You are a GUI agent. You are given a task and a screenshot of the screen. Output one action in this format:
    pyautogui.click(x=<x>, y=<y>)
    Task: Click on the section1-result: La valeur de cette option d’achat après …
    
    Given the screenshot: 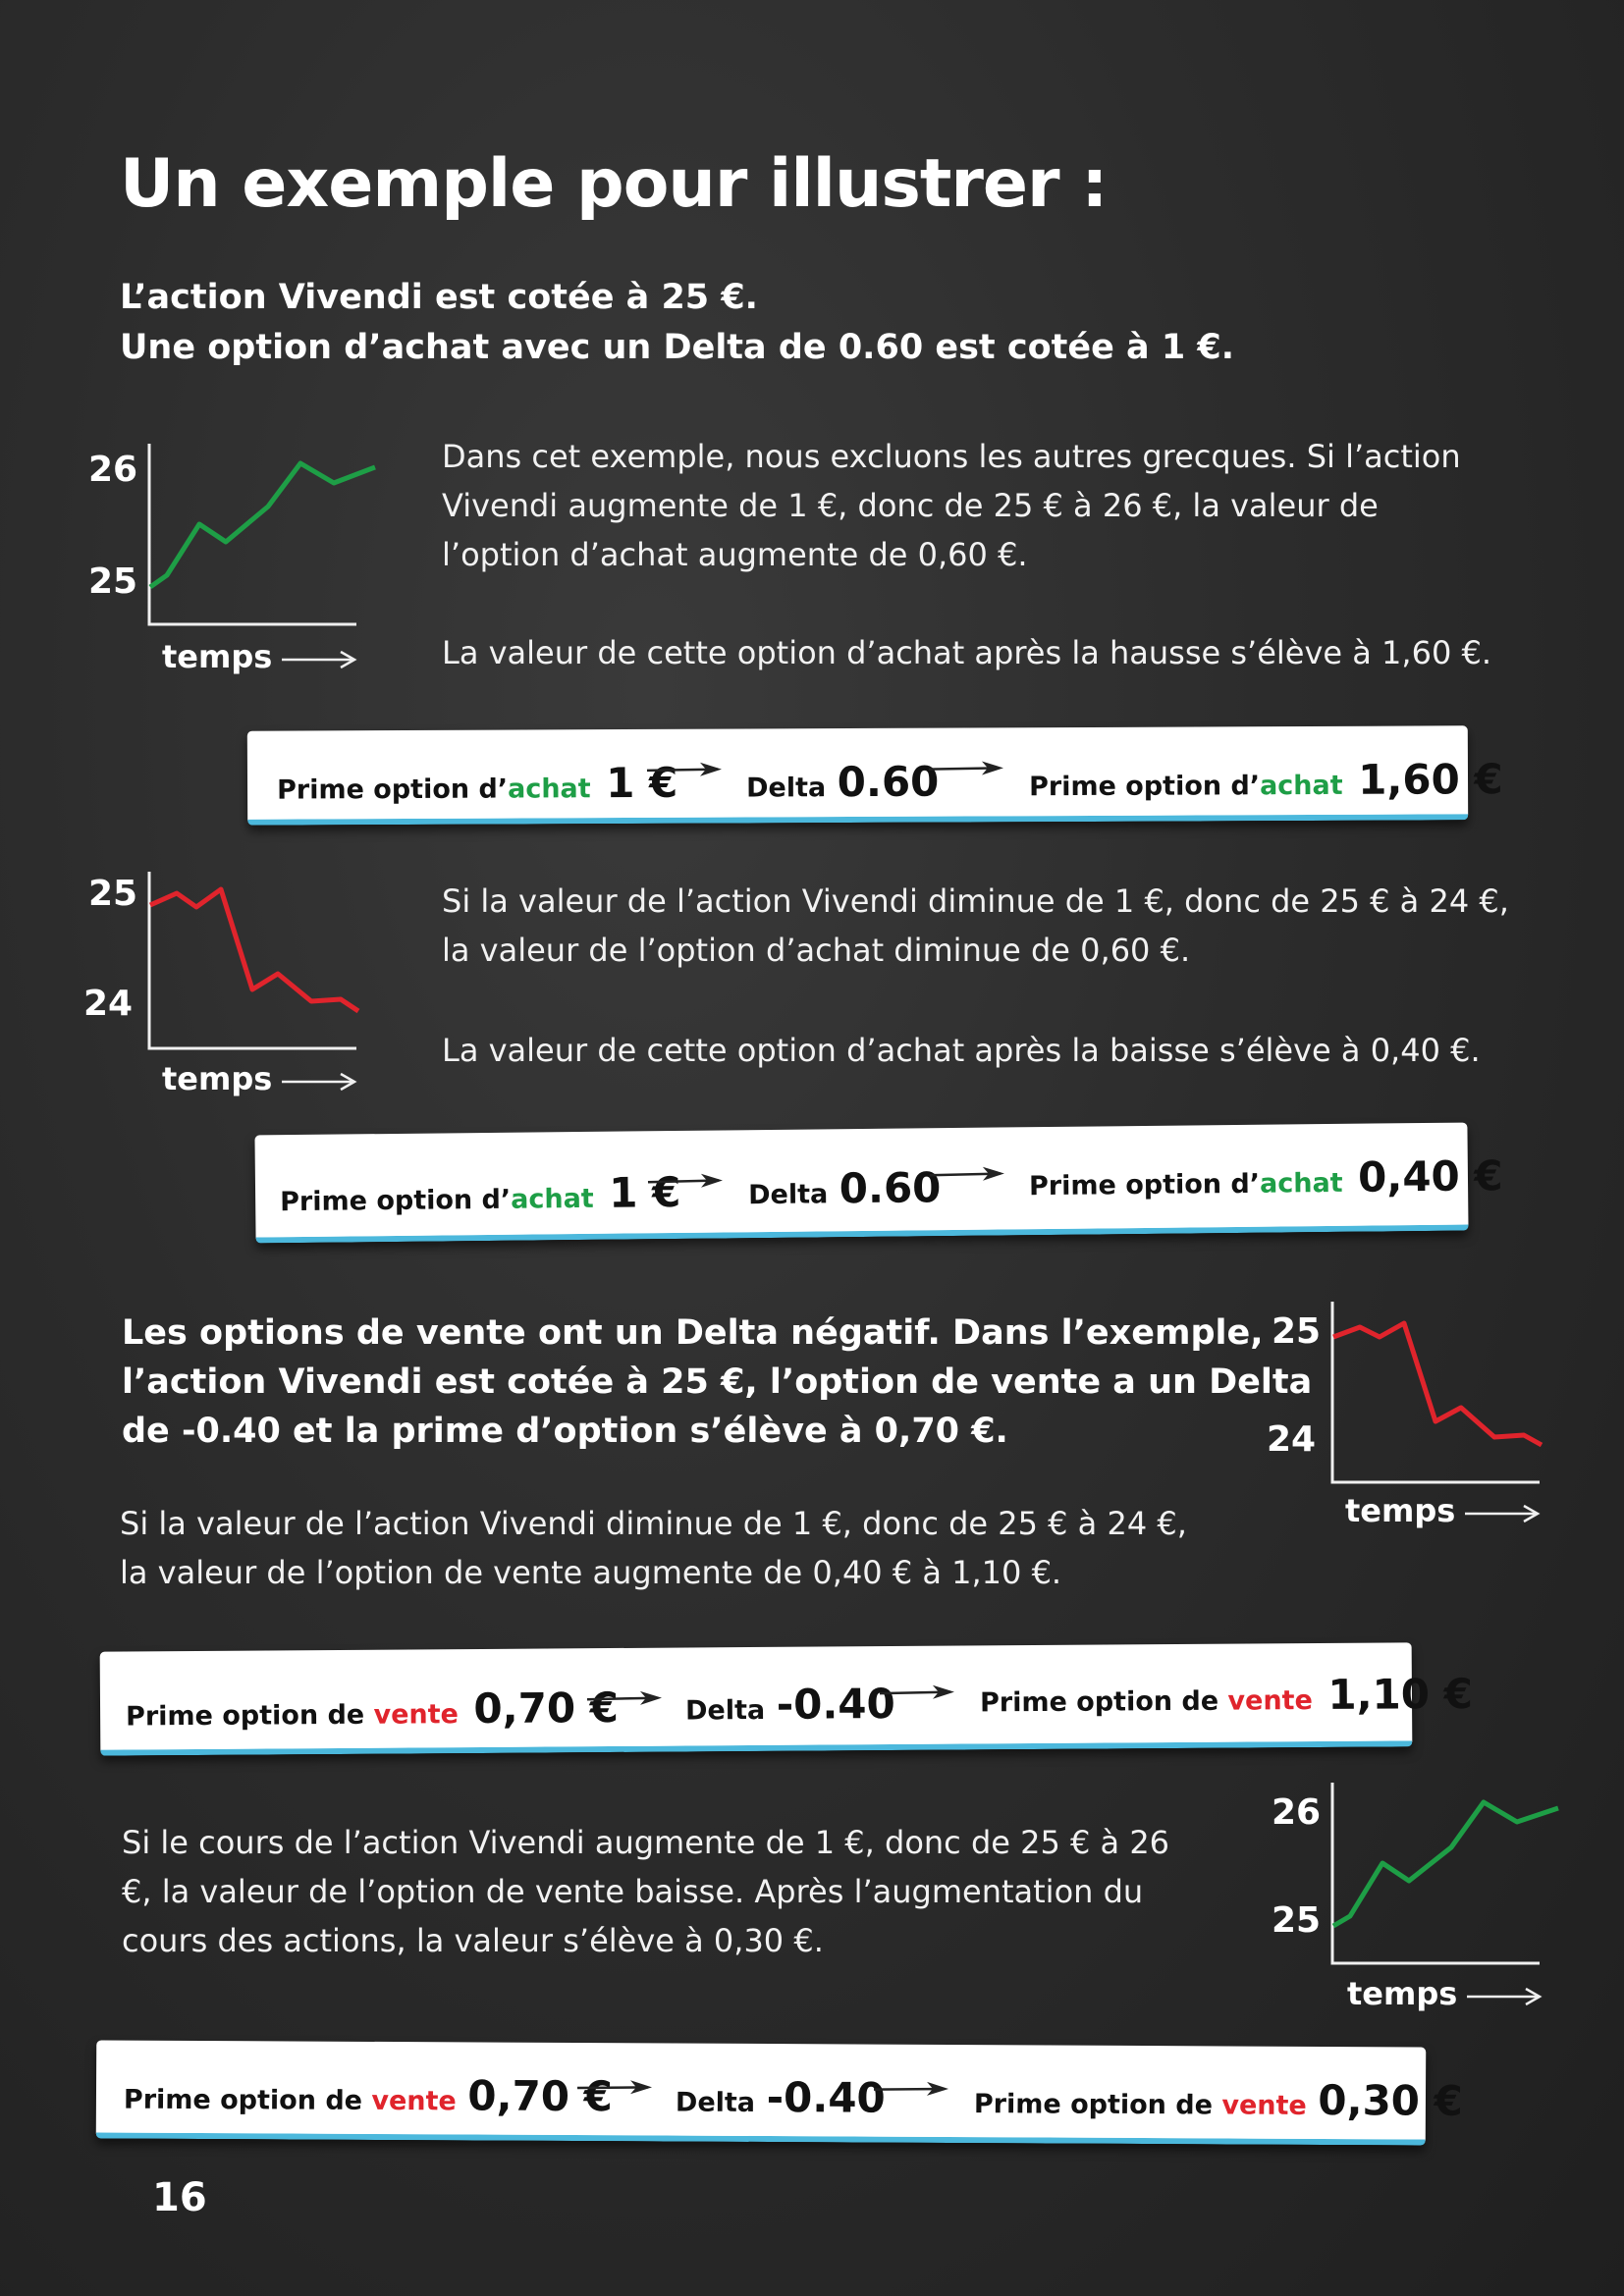 What is the action you would take?
    pyautogui.click(x=966, y=652)
    